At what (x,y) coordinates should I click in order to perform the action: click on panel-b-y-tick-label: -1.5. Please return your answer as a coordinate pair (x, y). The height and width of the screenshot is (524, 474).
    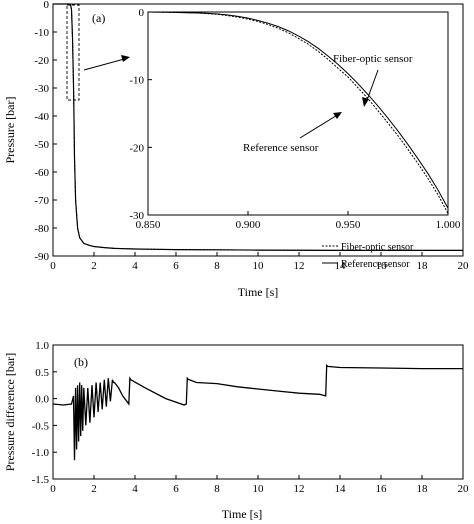
    Looking at the image, I should click on (41, 480).